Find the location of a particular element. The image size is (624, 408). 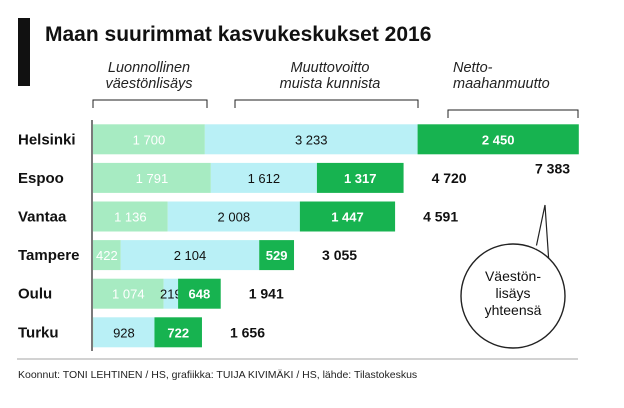

total-label-turku: 1 656 is located at coordinates (247, 332).